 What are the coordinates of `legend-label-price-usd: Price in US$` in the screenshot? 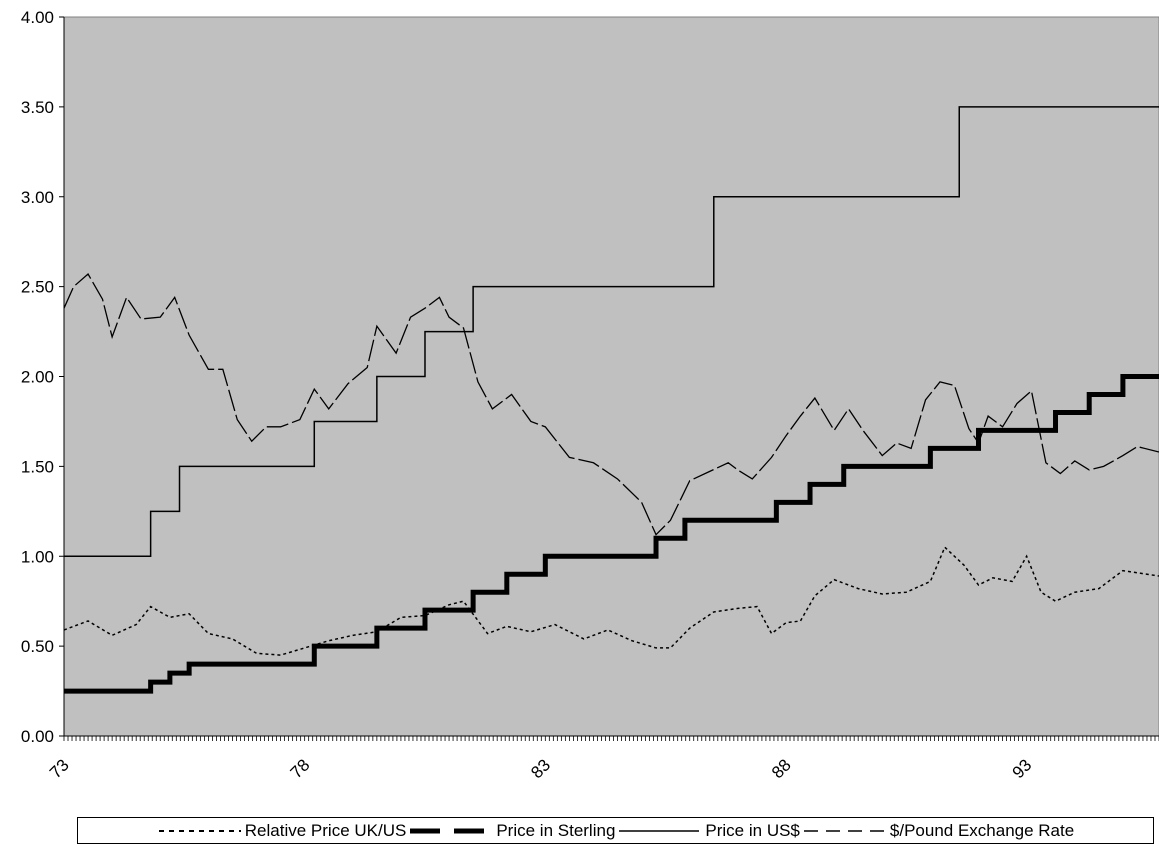 It's located at (752, 830).